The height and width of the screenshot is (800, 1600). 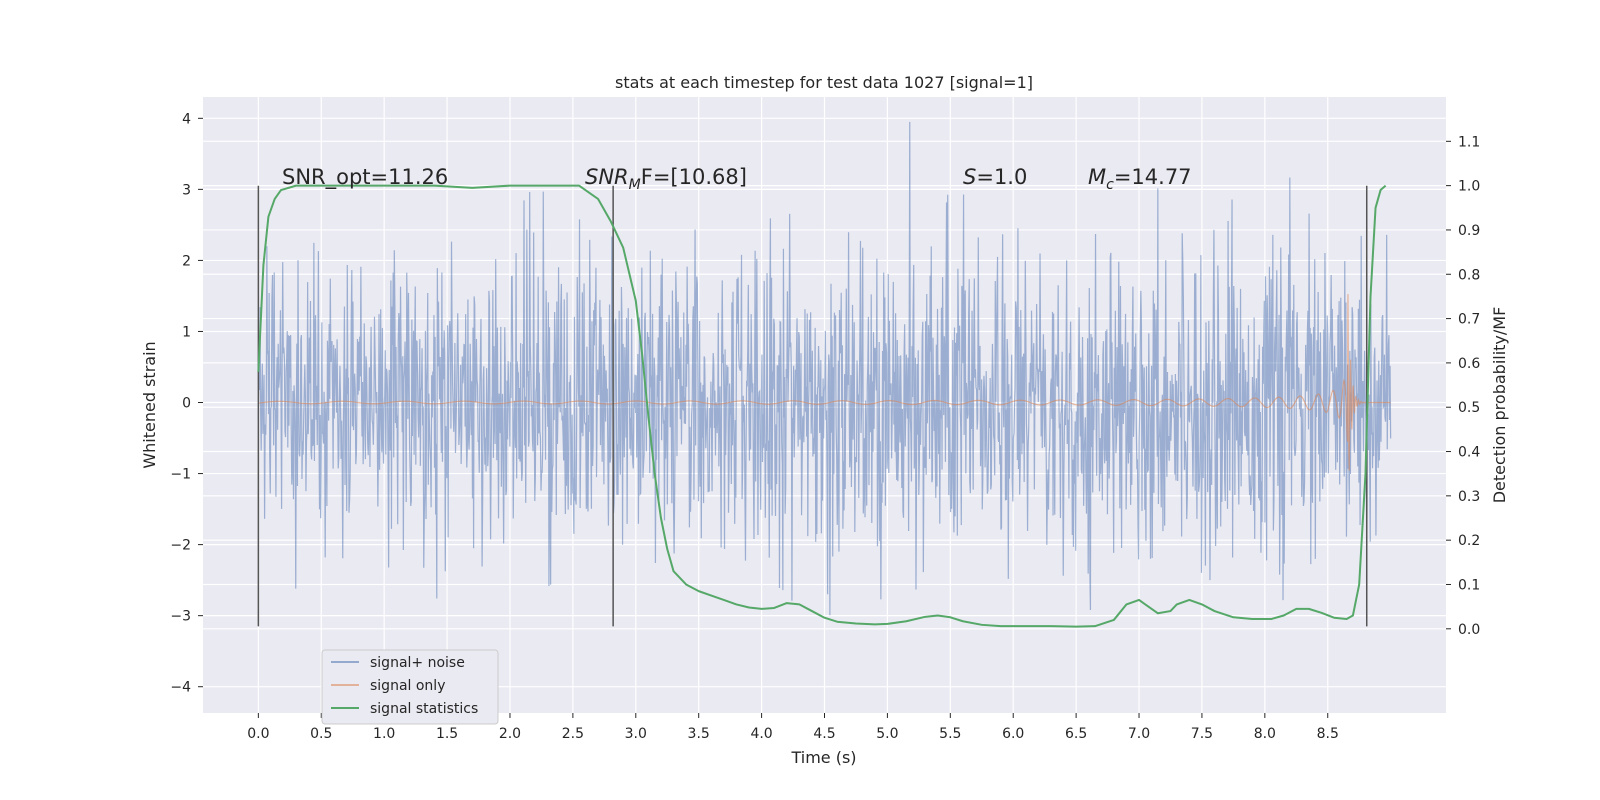 I want to click on x-tick-label: 3.5, so click(x=699, y=734).